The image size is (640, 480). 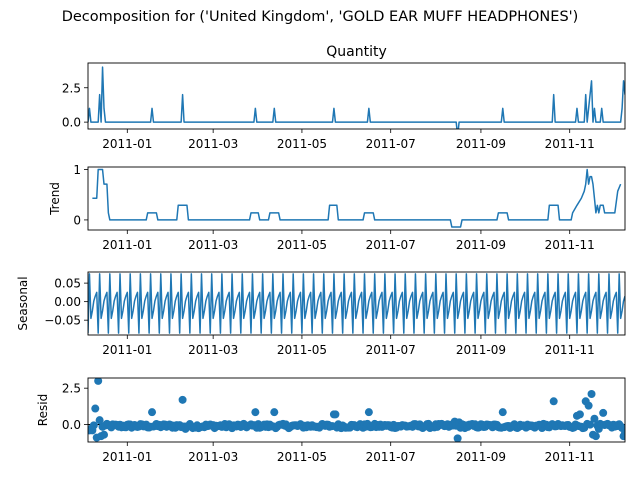 I want to click on y-tick-label: −0.05, so click(x=62, y=321).